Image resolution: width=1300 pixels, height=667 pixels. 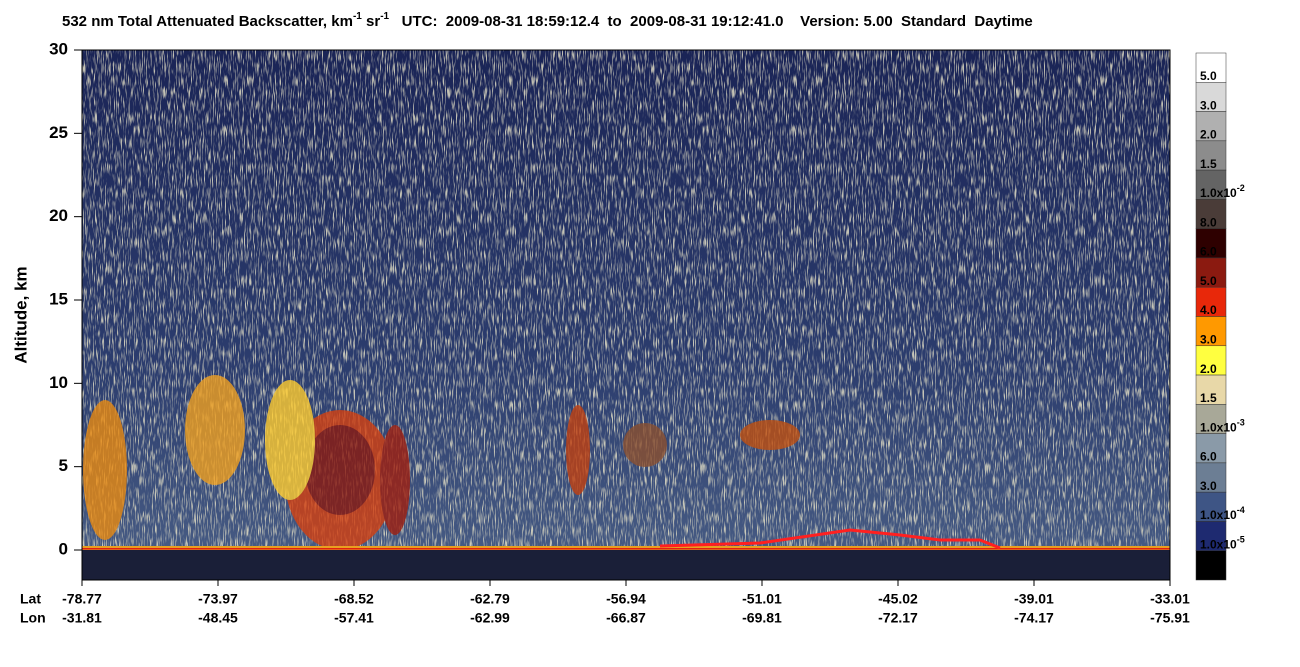 What do you see at coordinates (490, 599) in the screenshot?
I see `lat-label: -62.79` at bounding box center [490, 599].